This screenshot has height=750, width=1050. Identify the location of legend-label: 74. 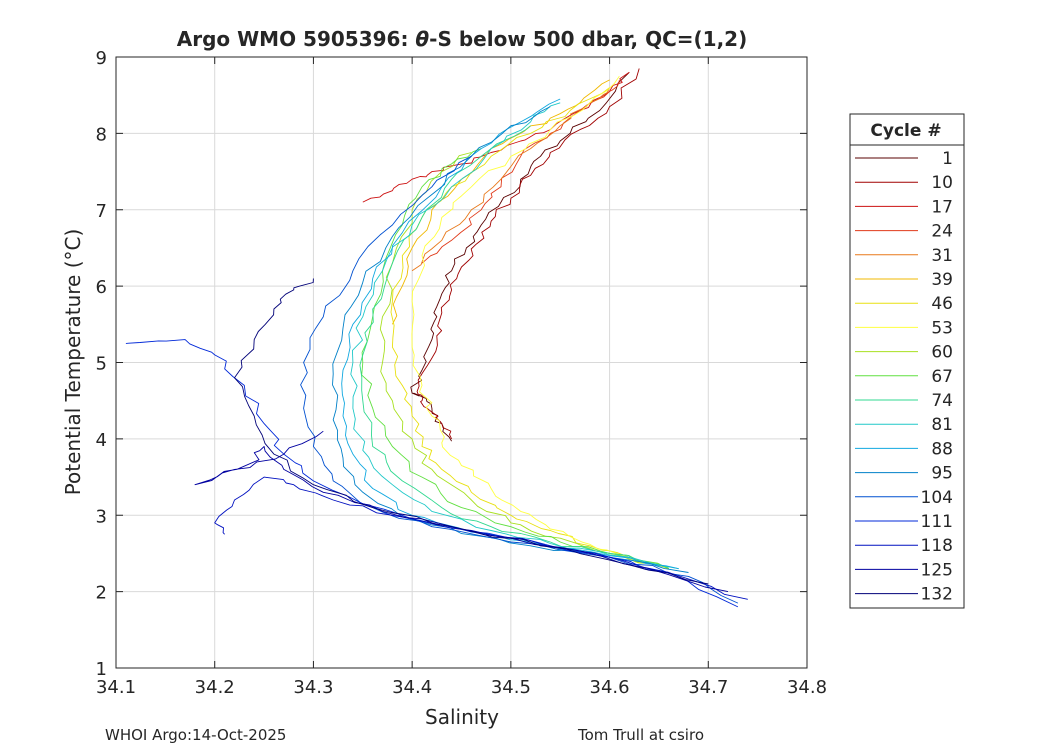
(942, 401).